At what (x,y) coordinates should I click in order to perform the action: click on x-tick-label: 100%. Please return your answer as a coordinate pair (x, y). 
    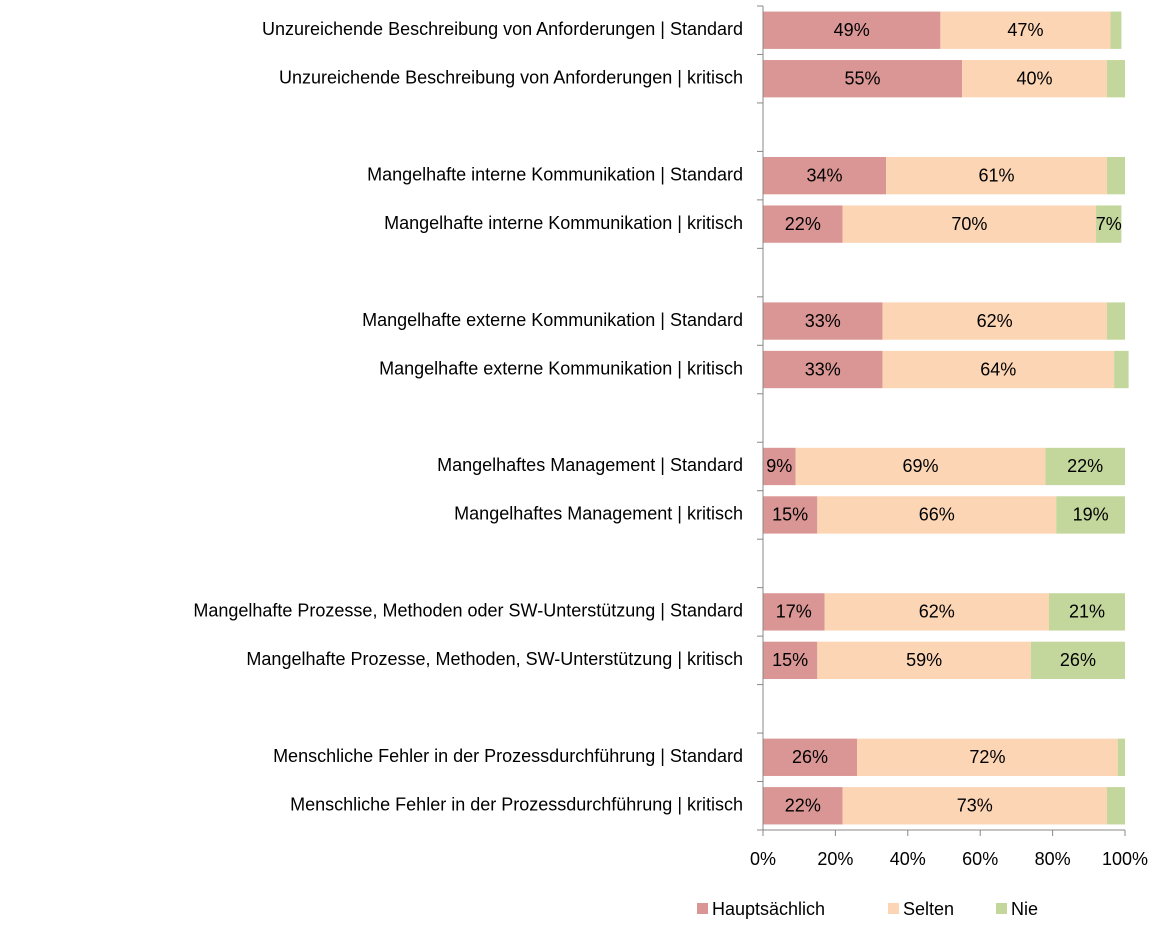
    Looking at the image, I should click on (1125, 859).